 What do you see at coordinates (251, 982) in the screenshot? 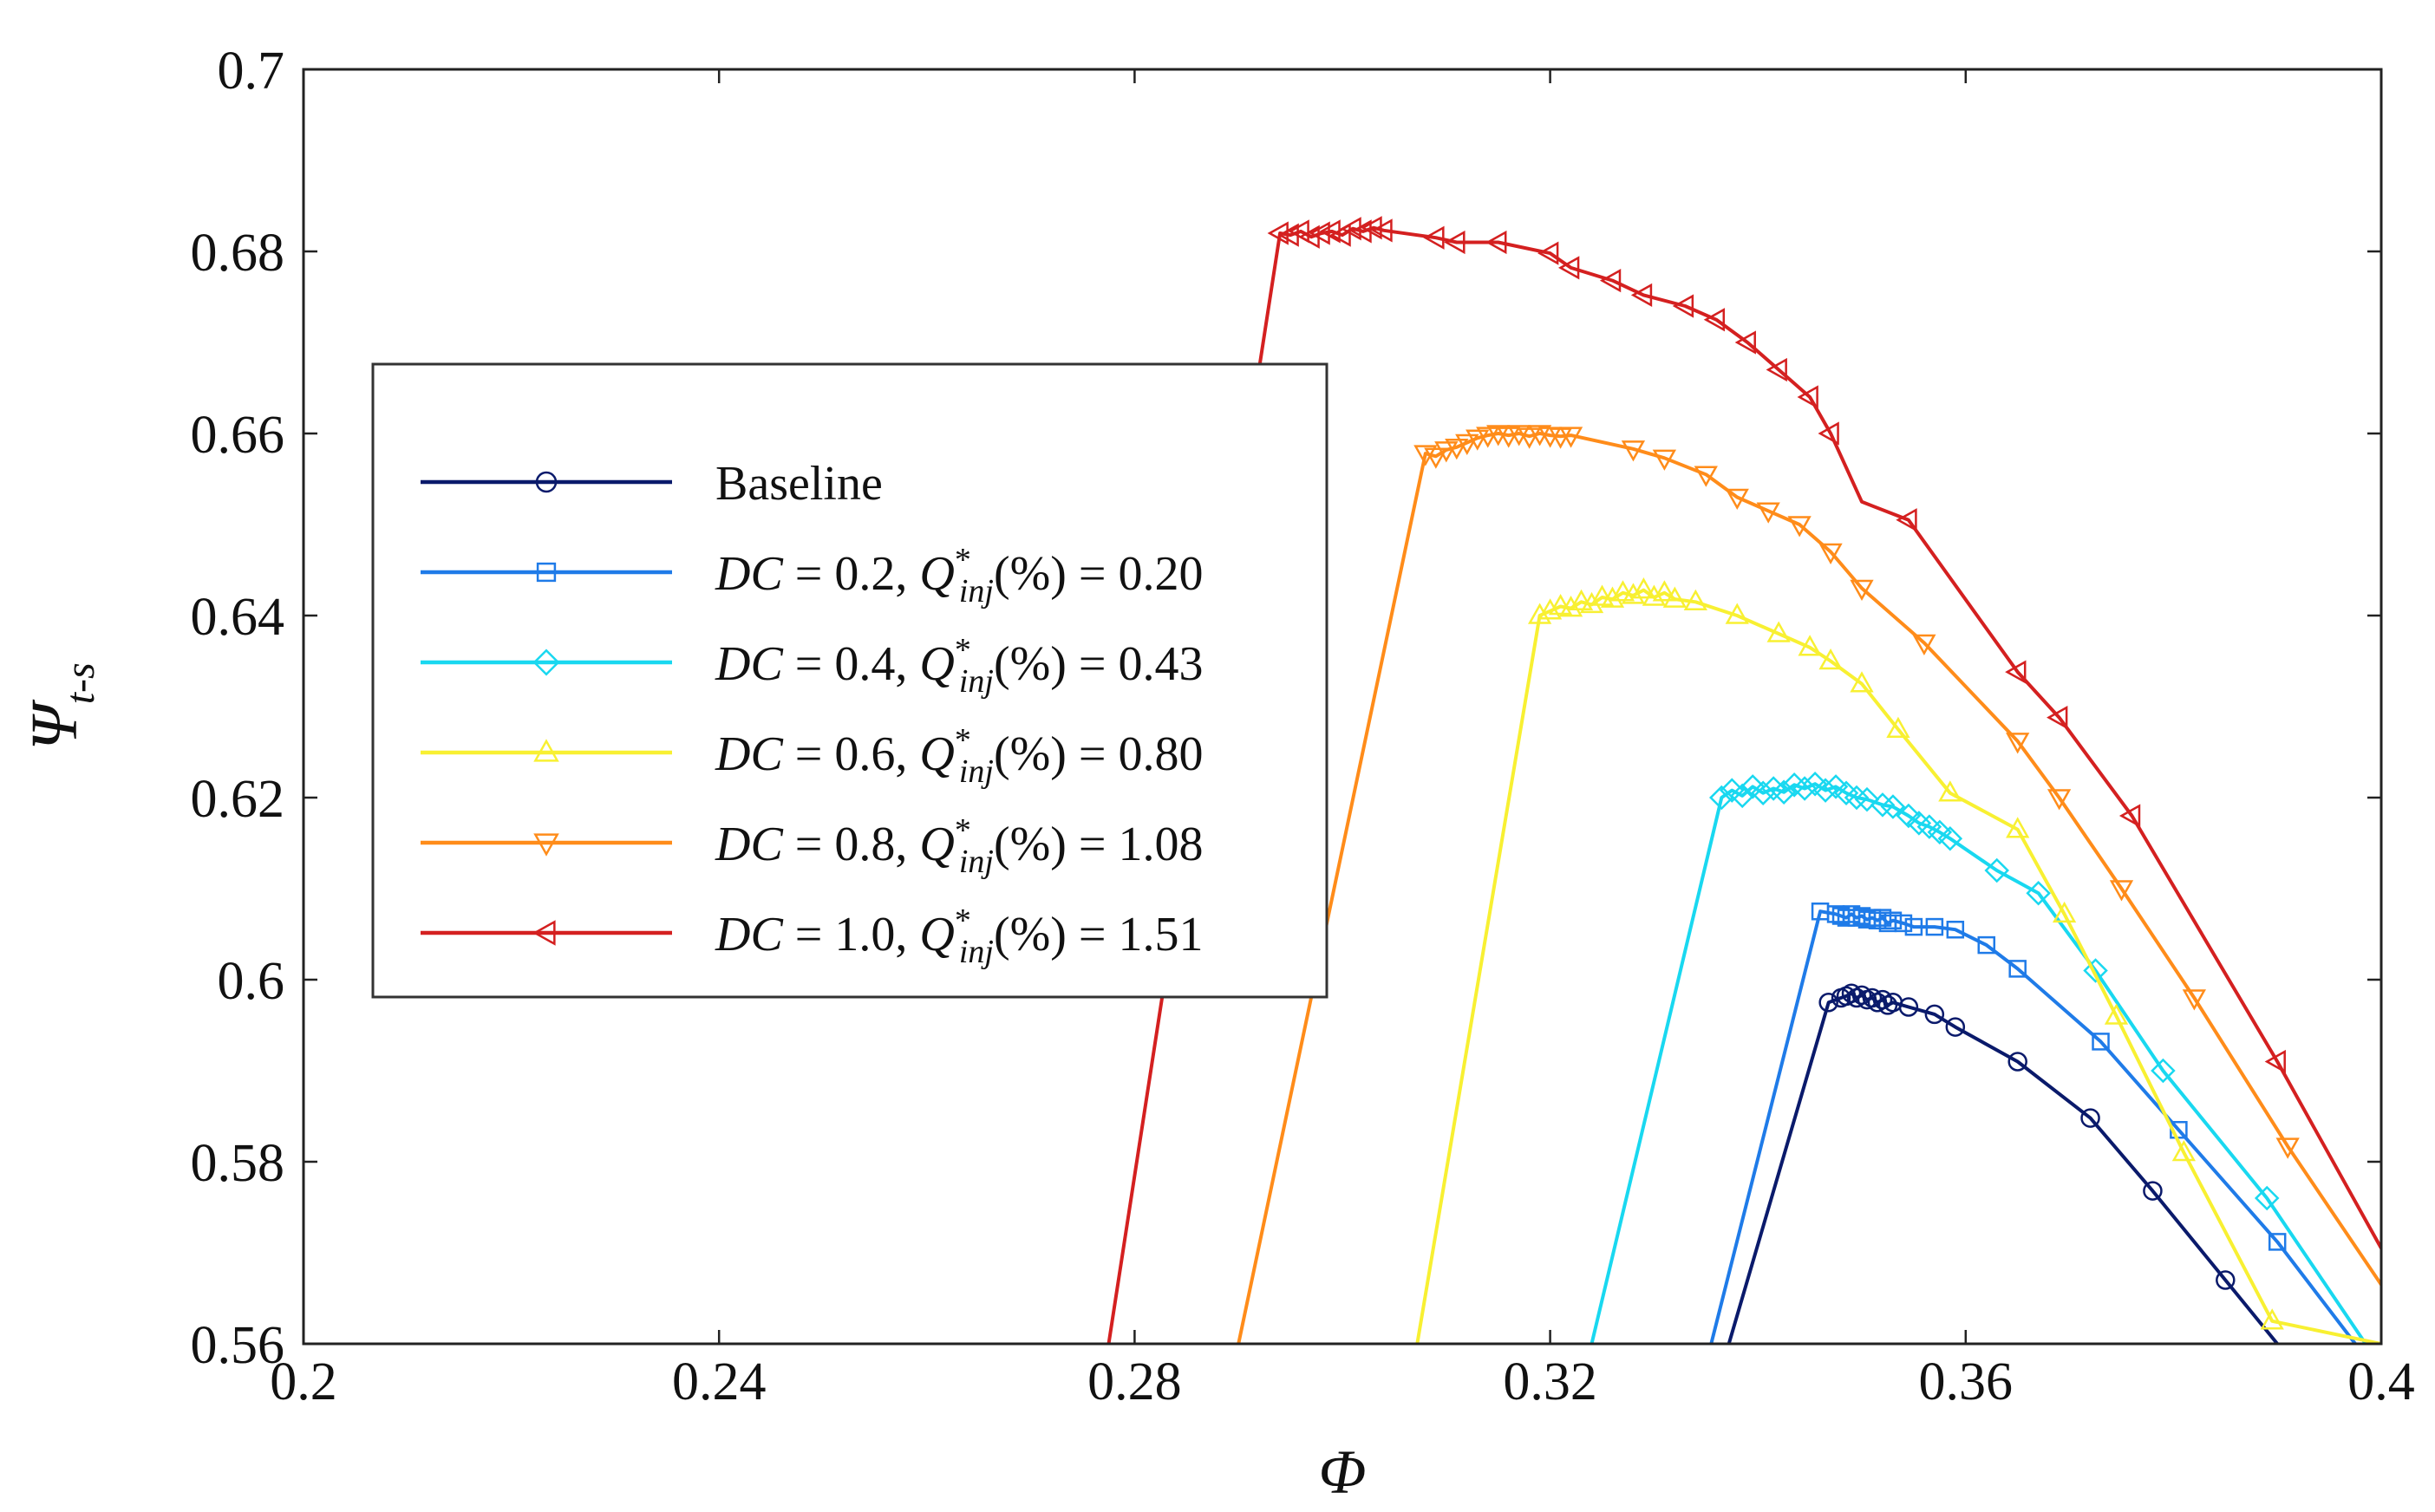
I see `y-tick-label: 0.6` at bounding box center [251, 982].